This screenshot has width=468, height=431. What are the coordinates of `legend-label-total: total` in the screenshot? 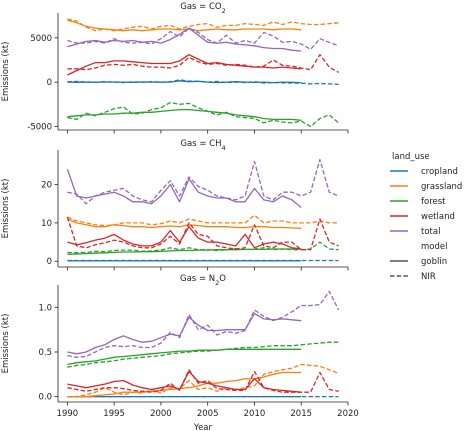 It's located at (430, 232).